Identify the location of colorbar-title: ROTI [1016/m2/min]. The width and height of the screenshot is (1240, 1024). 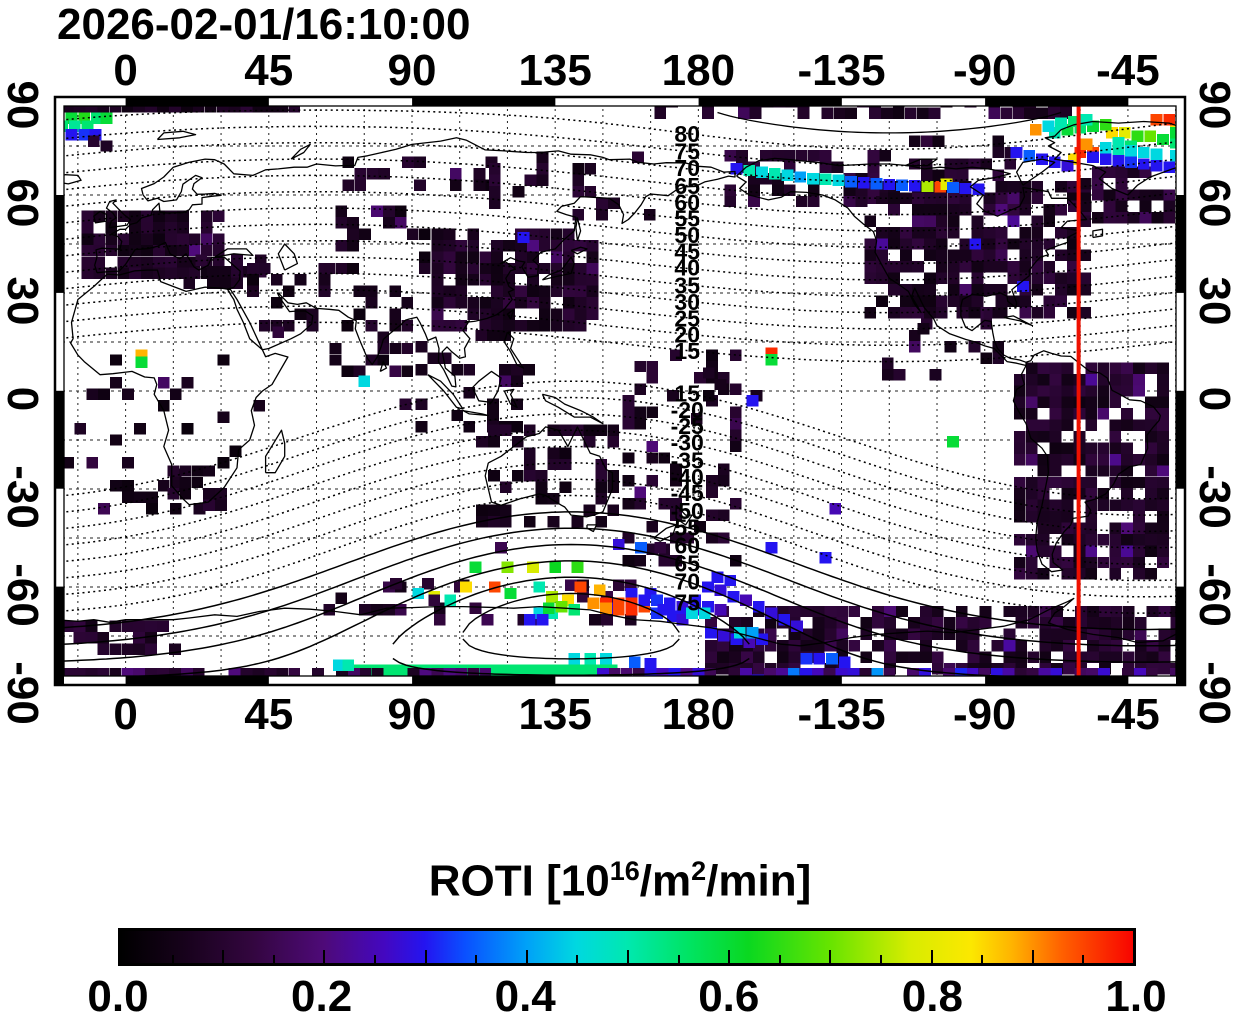
(620, 881).